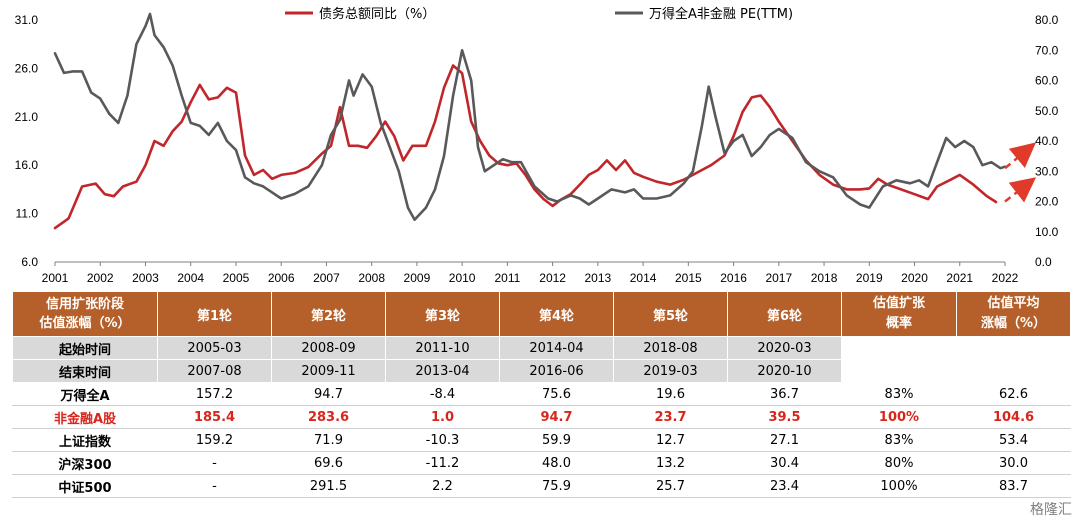  I want to click on x-tick-label: 2019, so click(869, 278).